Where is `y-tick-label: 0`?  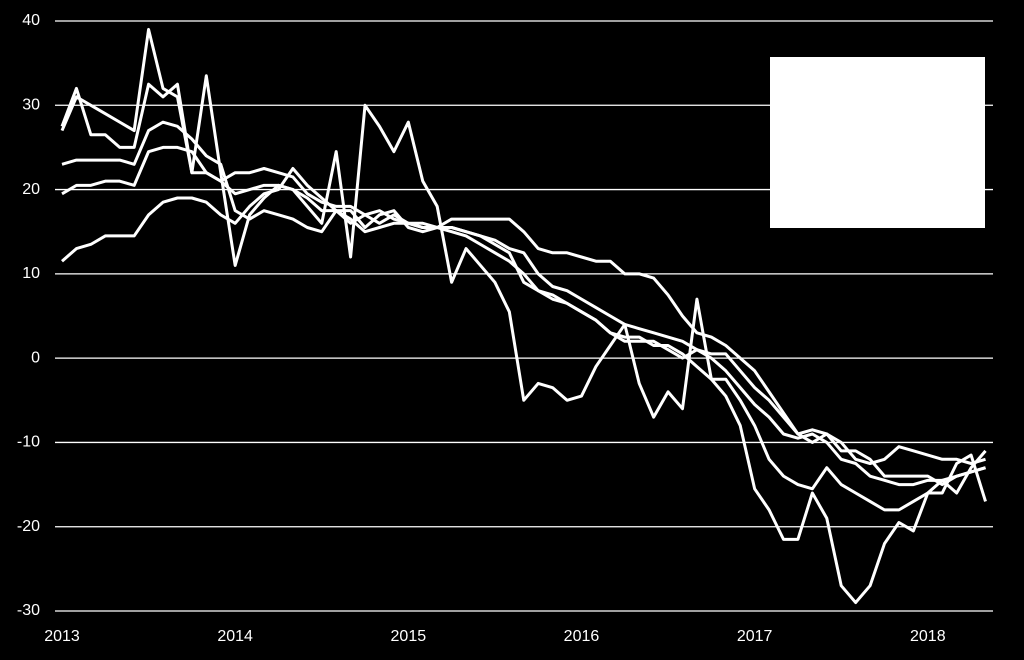
y-tick-label: 0 is located at coordinates (35, 357).